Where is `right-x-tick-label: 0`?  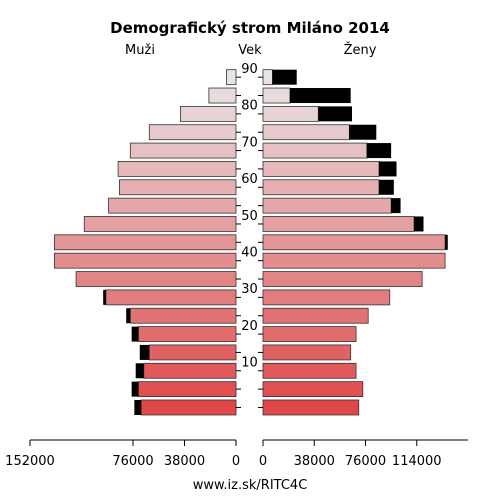
right-x-tick-label: 0 is located at coordinates (263, 461).